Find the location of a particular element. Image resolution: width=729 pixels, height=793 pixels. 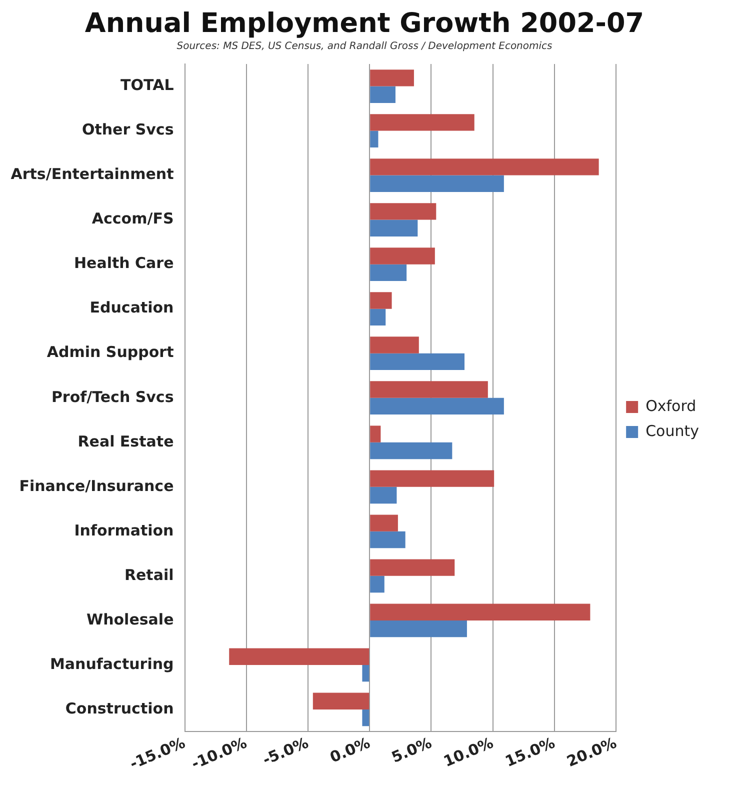

y-tick-label: Accom/FS is located at coordinates (133, 219).